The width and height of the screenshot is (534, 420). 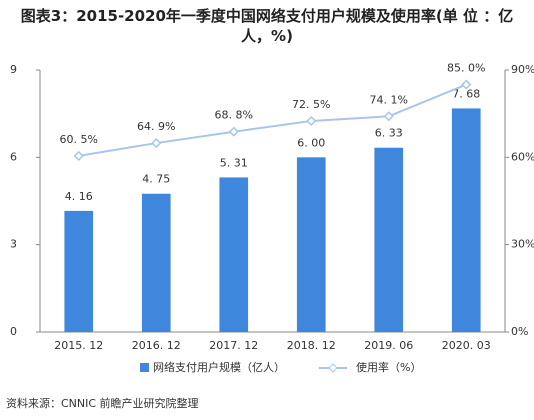 I want to click on x-tick-label: 2018. 12, so click(x=311, y=345).